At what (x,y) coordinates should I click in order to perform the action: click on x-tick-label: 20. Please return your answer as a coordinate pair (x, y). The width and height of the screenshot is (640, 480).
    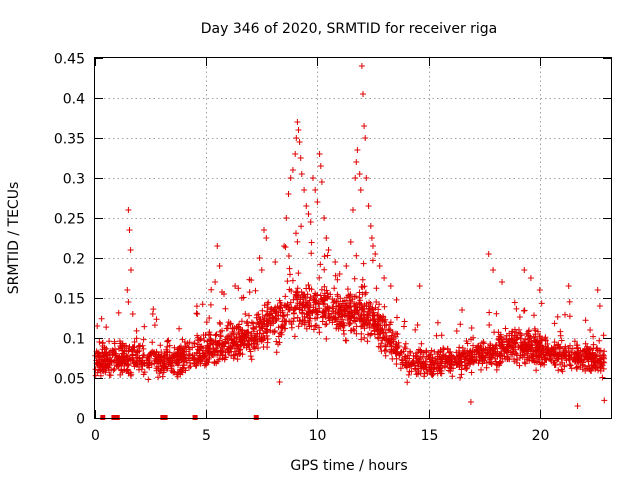
    Looking at the image, I should click on (541, 436).